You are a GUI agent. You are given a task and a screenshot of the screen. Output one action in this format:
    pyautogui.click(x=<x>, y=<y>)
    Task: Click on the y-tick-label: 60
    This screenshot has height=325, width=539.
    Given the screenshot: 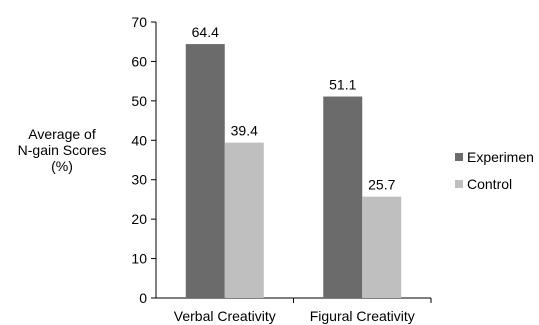 What is the action you would take?
    pyautogui.click(x=139, y=61)
    